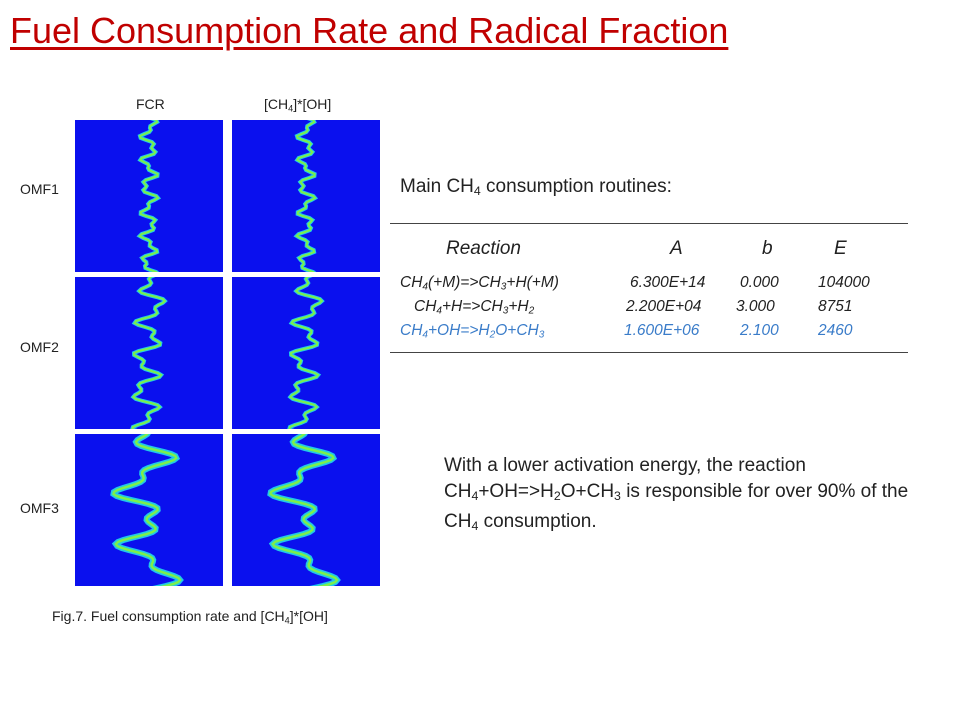 This screenshot has width=960, height=720. Describe the element at coordinates (840, 248) in the screenshot. I see `header-e: E` at that location.